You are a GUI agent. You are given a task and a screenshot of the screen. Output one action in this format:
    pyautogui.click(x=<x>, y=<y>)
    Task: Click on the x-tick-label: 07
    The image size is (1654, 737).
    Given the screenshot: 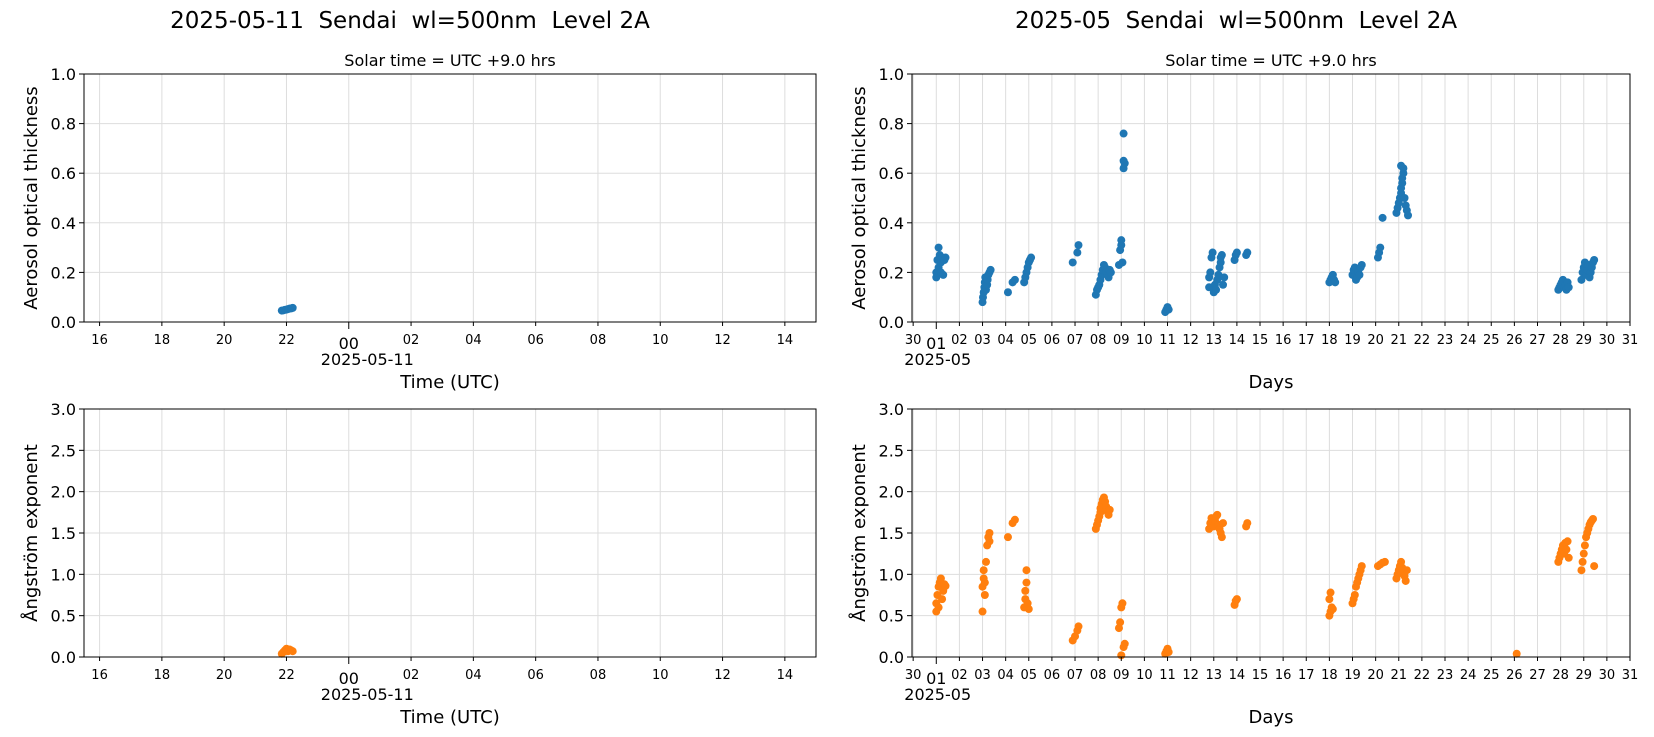 What is the action you would take?
    pyautogui.click(x=1075, y=675)
    